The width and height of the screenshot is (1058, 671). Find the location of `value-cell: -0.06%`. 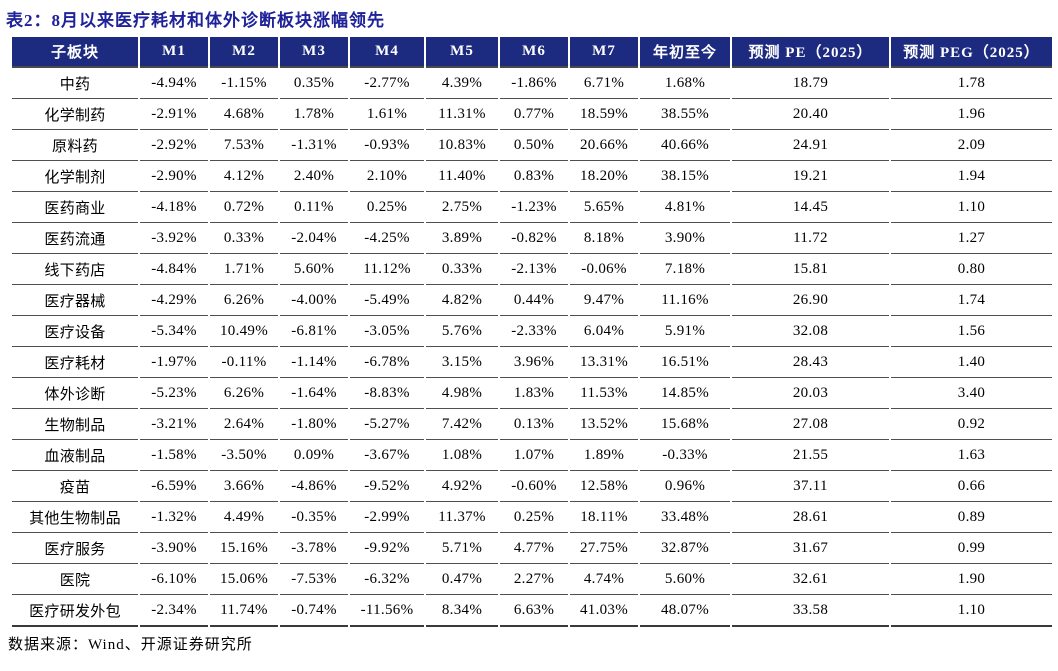

value-cell: -0.06% is located at coordinates (604, 269).